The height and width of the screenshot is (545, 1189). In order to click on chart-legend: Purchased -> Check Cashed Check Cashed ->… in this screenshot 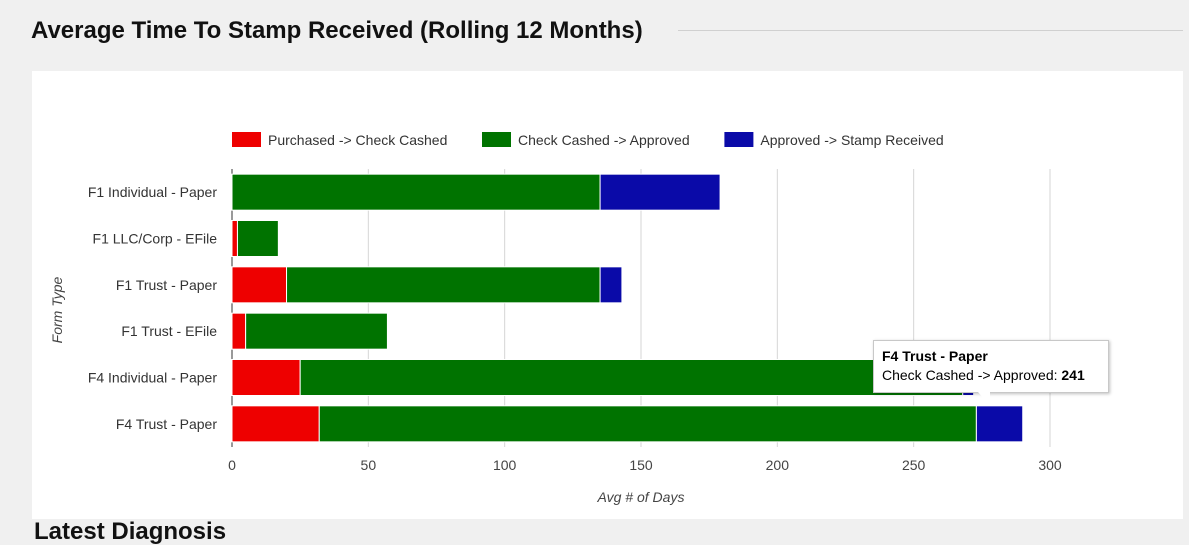, I will do `click(588, 140)`.